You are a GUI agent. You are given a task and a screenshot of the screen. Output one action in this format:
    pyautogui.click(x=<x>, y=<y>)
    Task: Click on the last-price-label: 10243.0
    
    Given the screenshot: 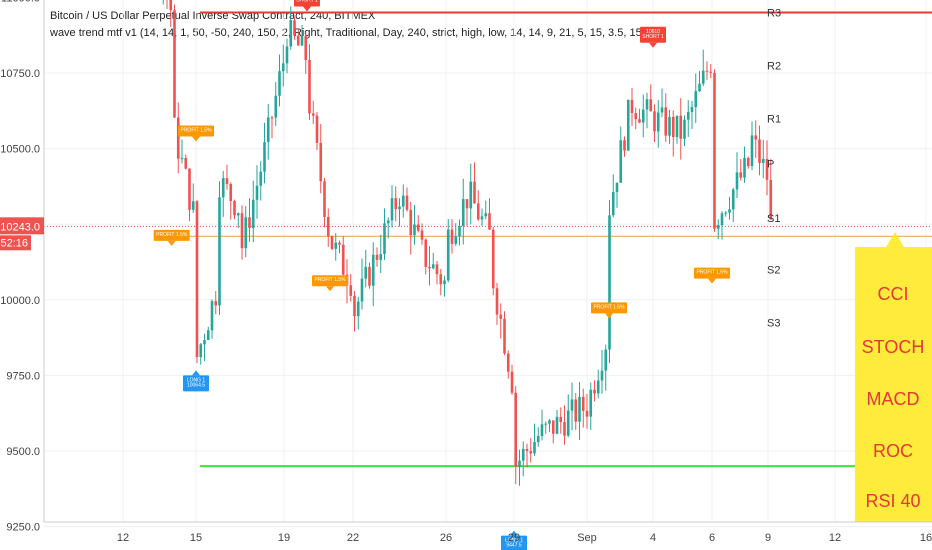 What is the action you would take?
    pyautogui.click(x=20, y=227)
    